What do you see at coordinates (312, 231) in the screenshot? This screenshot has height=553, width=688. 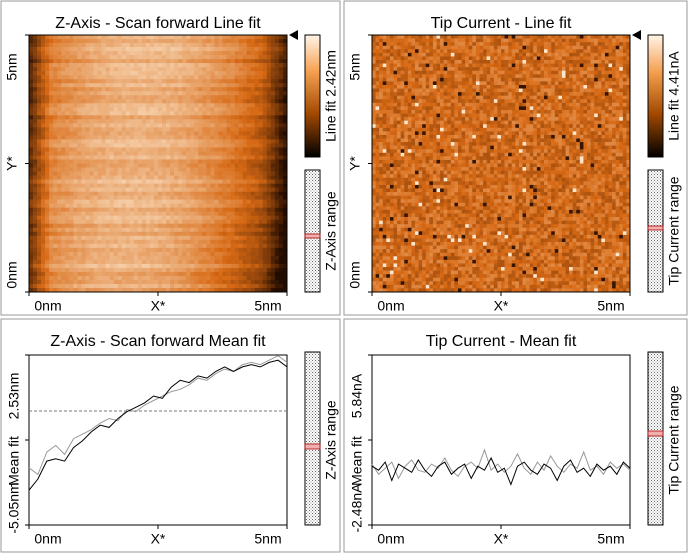 I see `range-bar` at bounding box center [312, 231].